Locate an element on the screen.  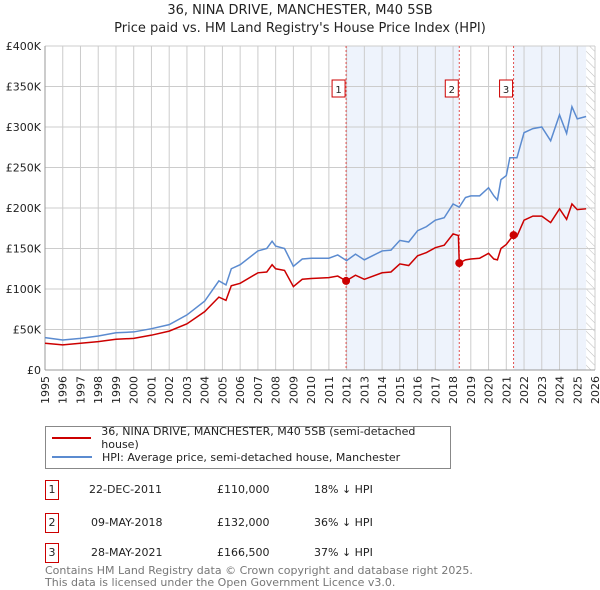
x-tick-label: 2015 is located at coordinates (400, 390).